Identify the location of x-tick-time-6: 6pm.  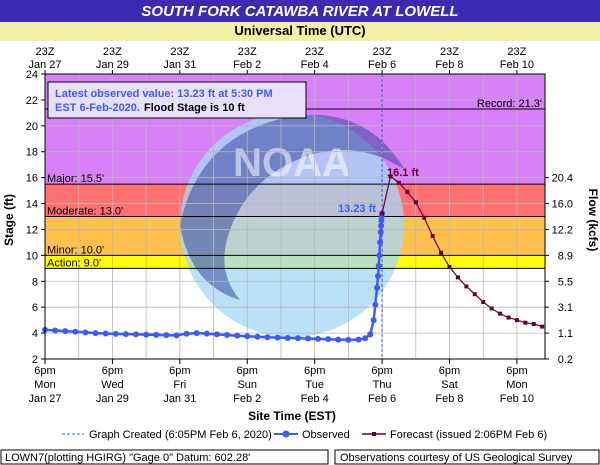
(449, 371).